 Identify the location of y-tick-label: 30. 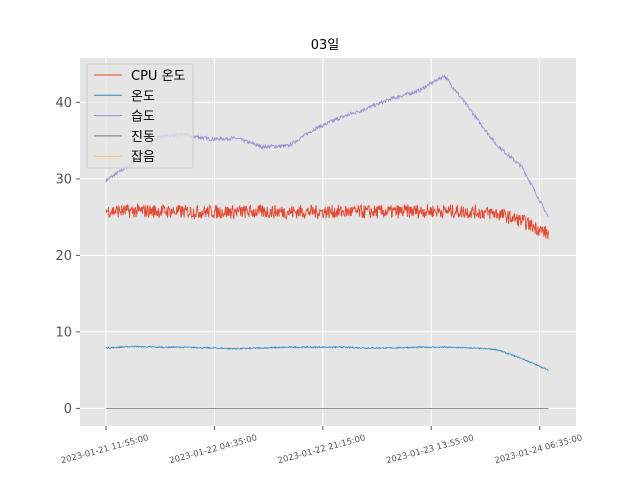
(63, 179).